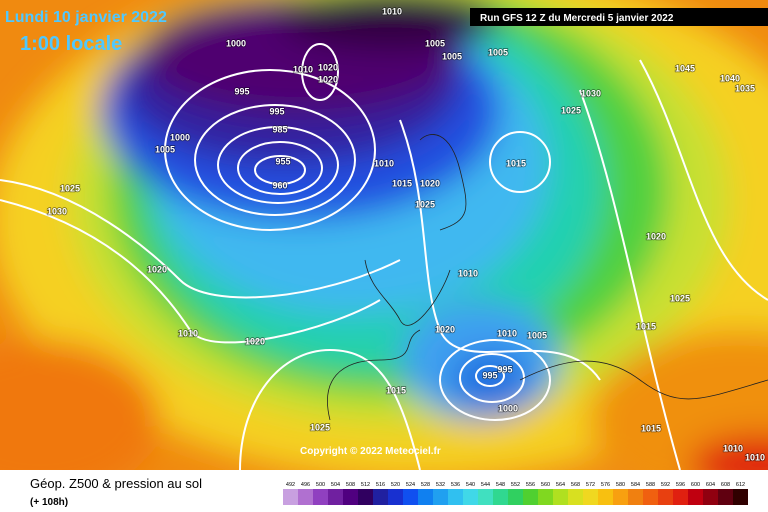  I want to click on legend-label: 536, so click(455, 485).